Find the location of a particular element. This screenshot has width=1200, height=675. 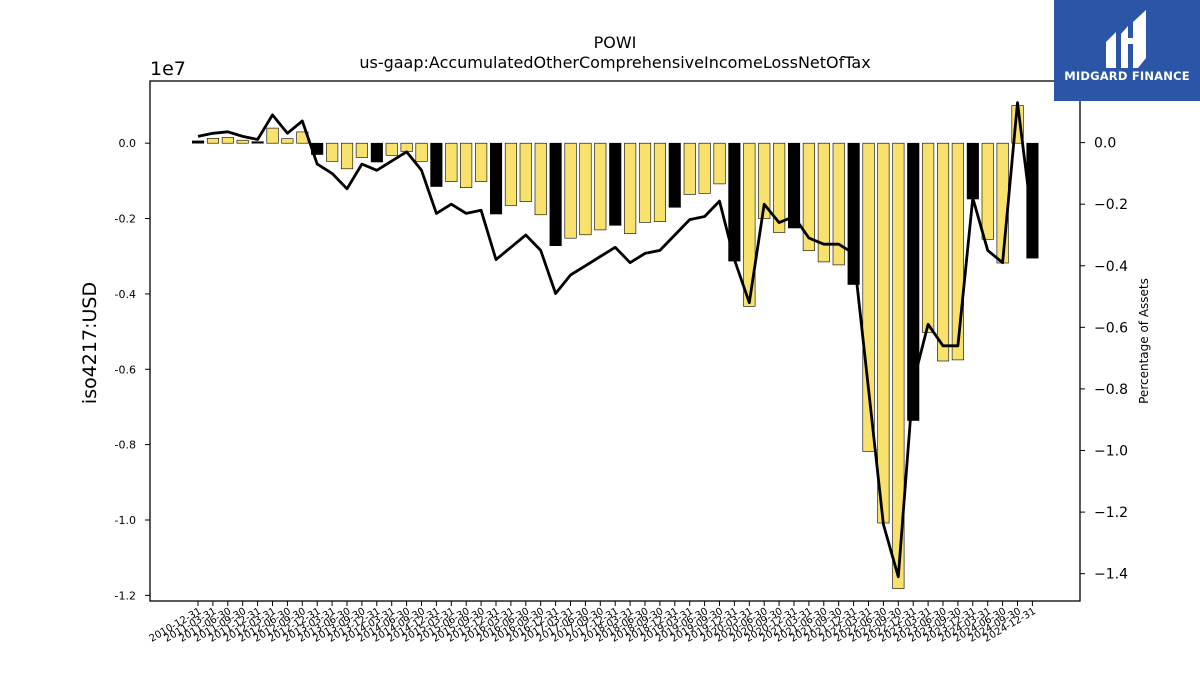

y-tick-right-label: −0.8 is located at coordinates (1111, 390).